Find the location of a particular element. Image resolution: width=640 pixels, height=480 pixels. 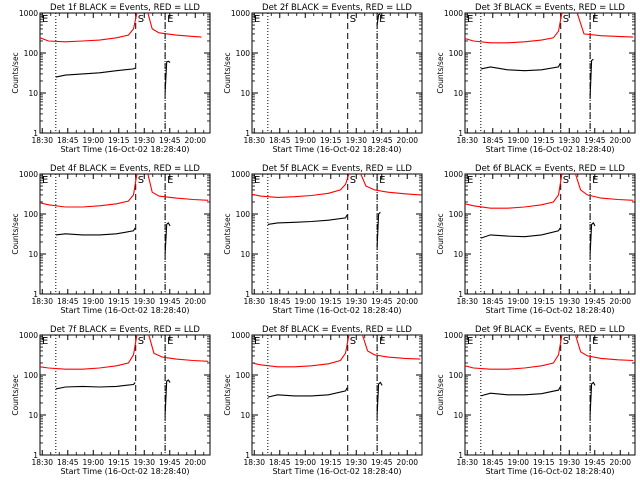

chart-title: Det 2f BLACK = Events, RED = LLD is located at coordinates (337, 8).